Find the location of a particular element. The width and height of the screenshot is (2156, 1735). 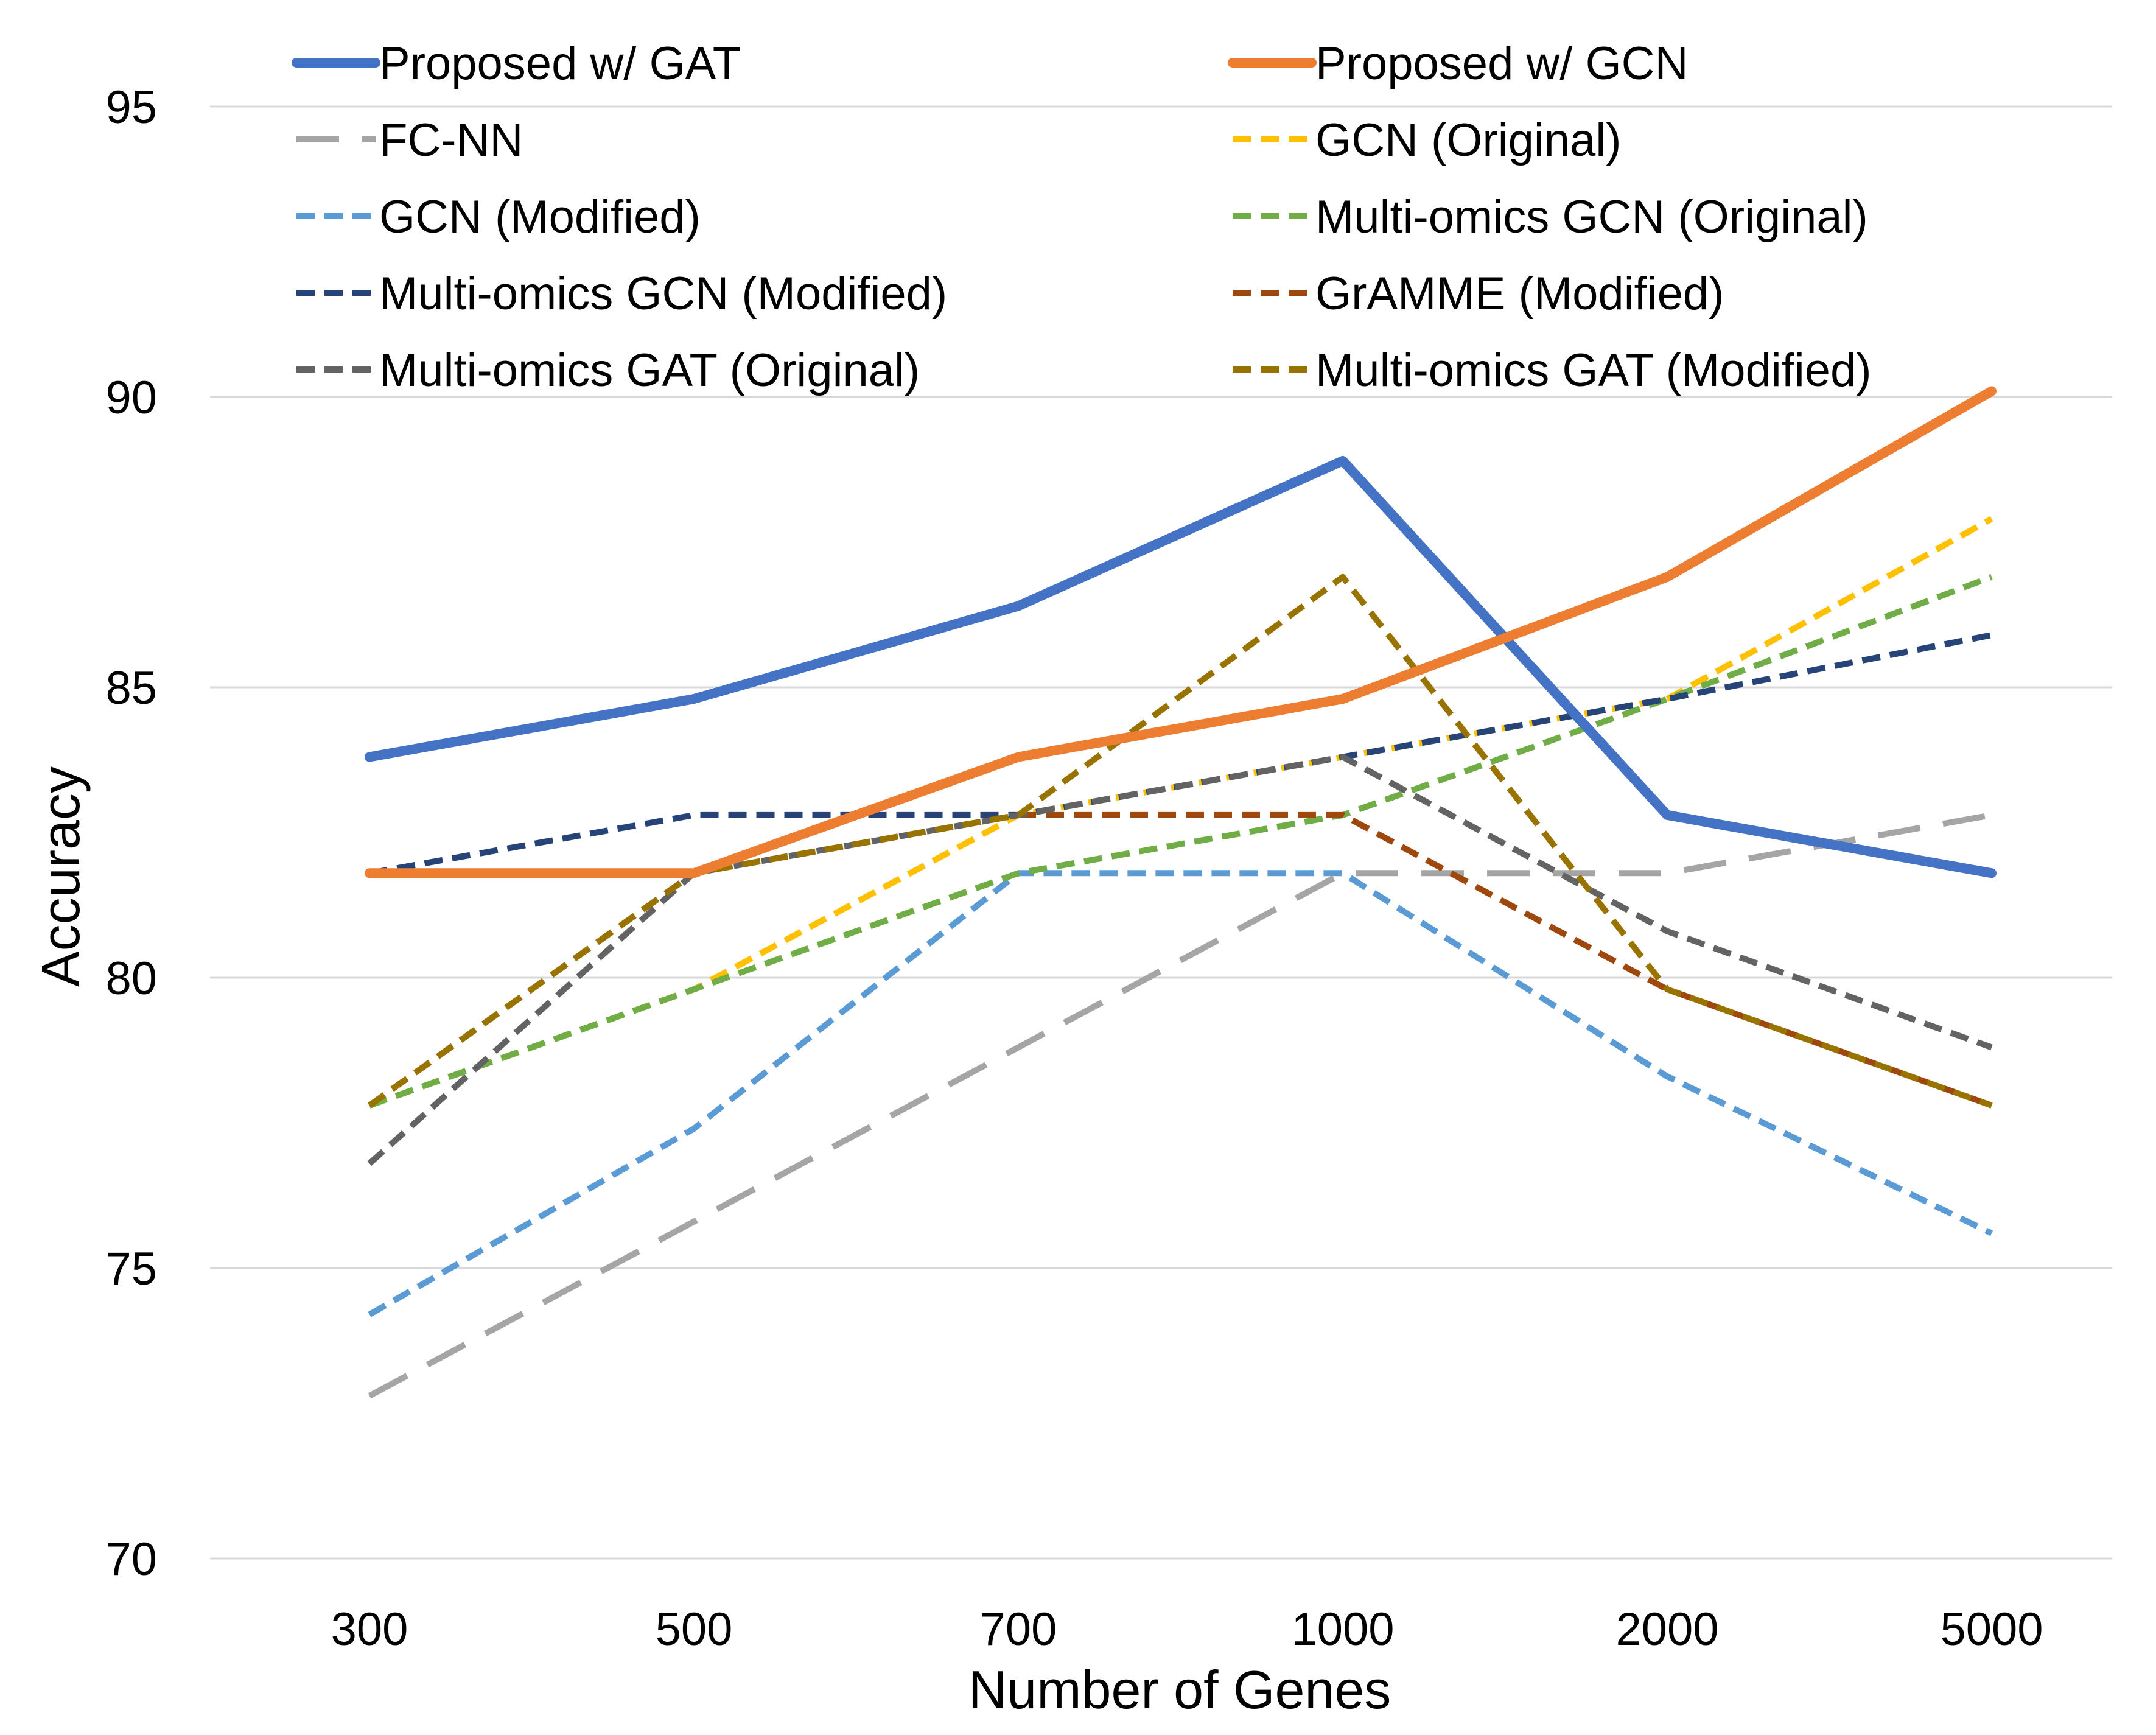

legend-label-gcn-modified: GCN (Modified) is located at coordinates (540, 217).